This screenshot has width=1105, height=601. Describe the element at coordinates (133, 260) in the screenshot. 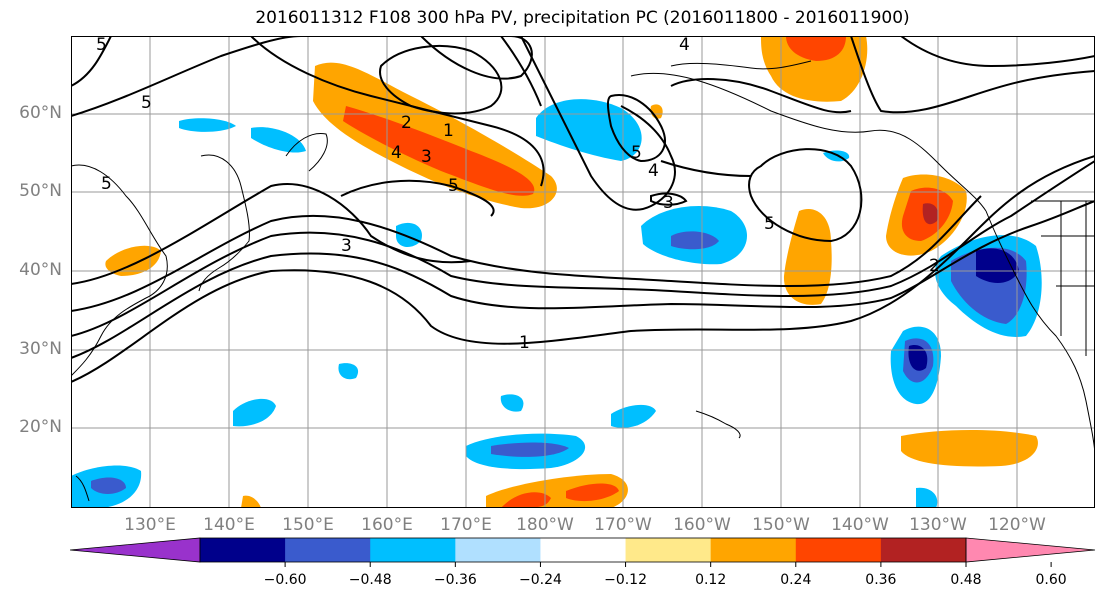

I see `precip-west-orange` at that location.